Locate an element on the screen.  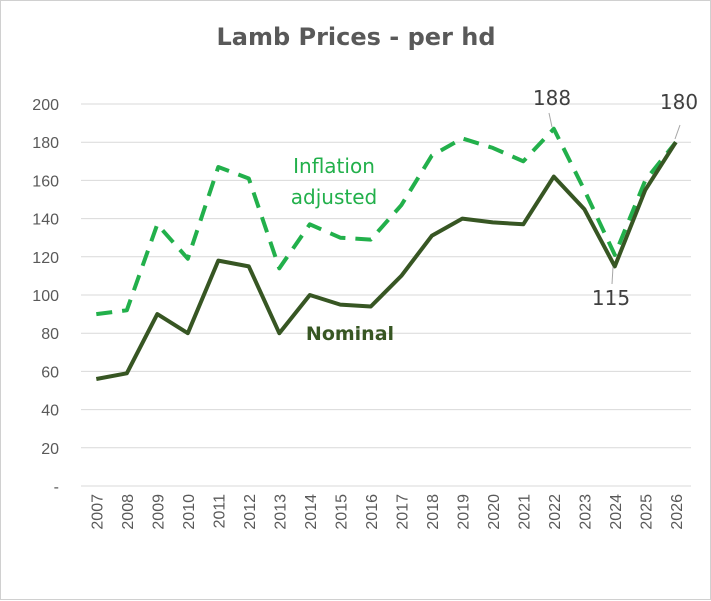
x-tick-label: 2013 is located at coordinates (280, 512).